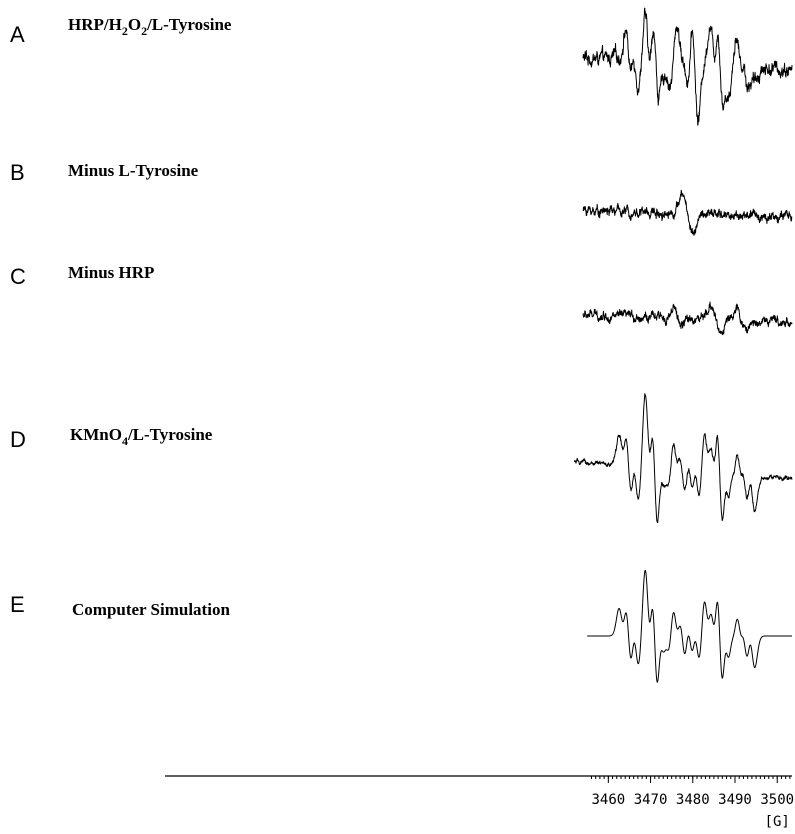 The image size is (795, 834). What do you see at coordinates (18, 276) in the screenshot?
I see `panel-letter-c: C` at bounding box center [18, 276].